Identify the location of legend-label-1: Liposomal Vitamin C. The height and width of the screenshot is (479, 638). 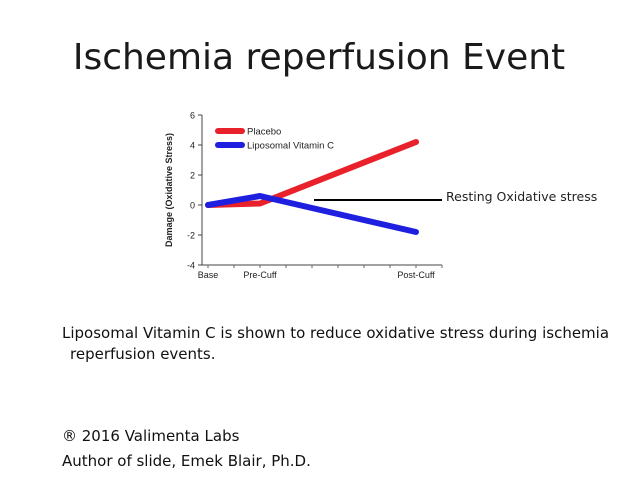
(290, 146).